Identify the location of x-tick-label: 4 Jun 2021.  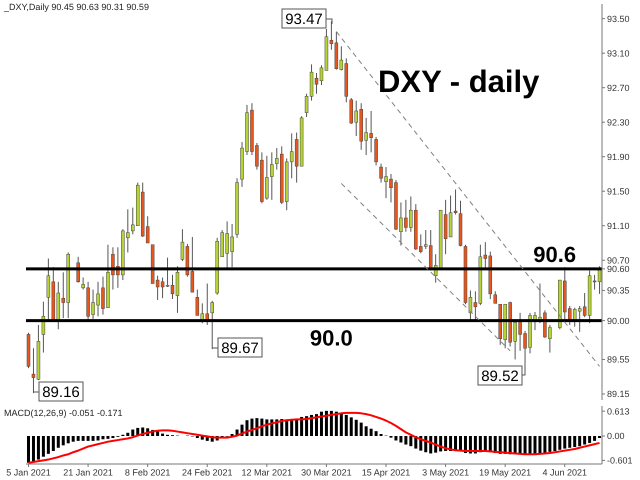
(565, 472).